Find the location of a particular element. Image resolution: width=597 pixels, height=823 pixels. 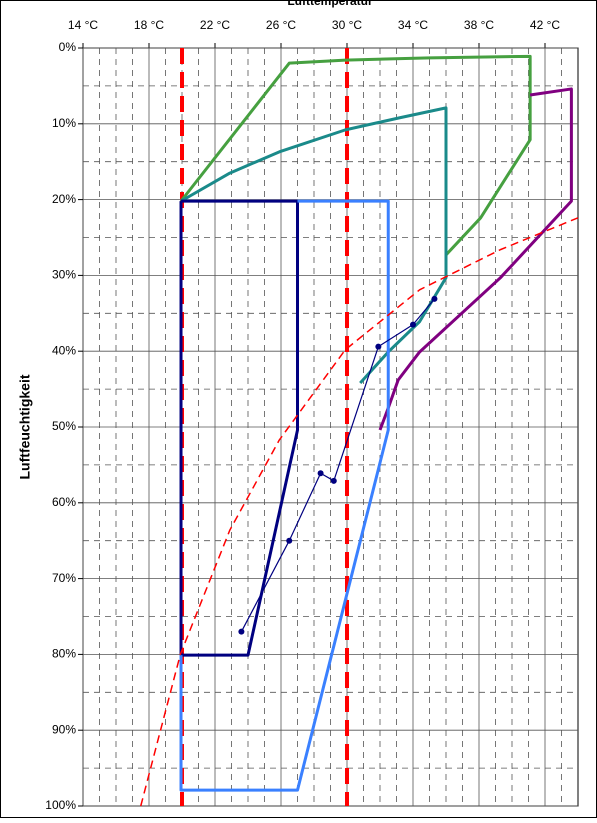

x-tick-label: 18 °C is located at coordinates (149, 25).